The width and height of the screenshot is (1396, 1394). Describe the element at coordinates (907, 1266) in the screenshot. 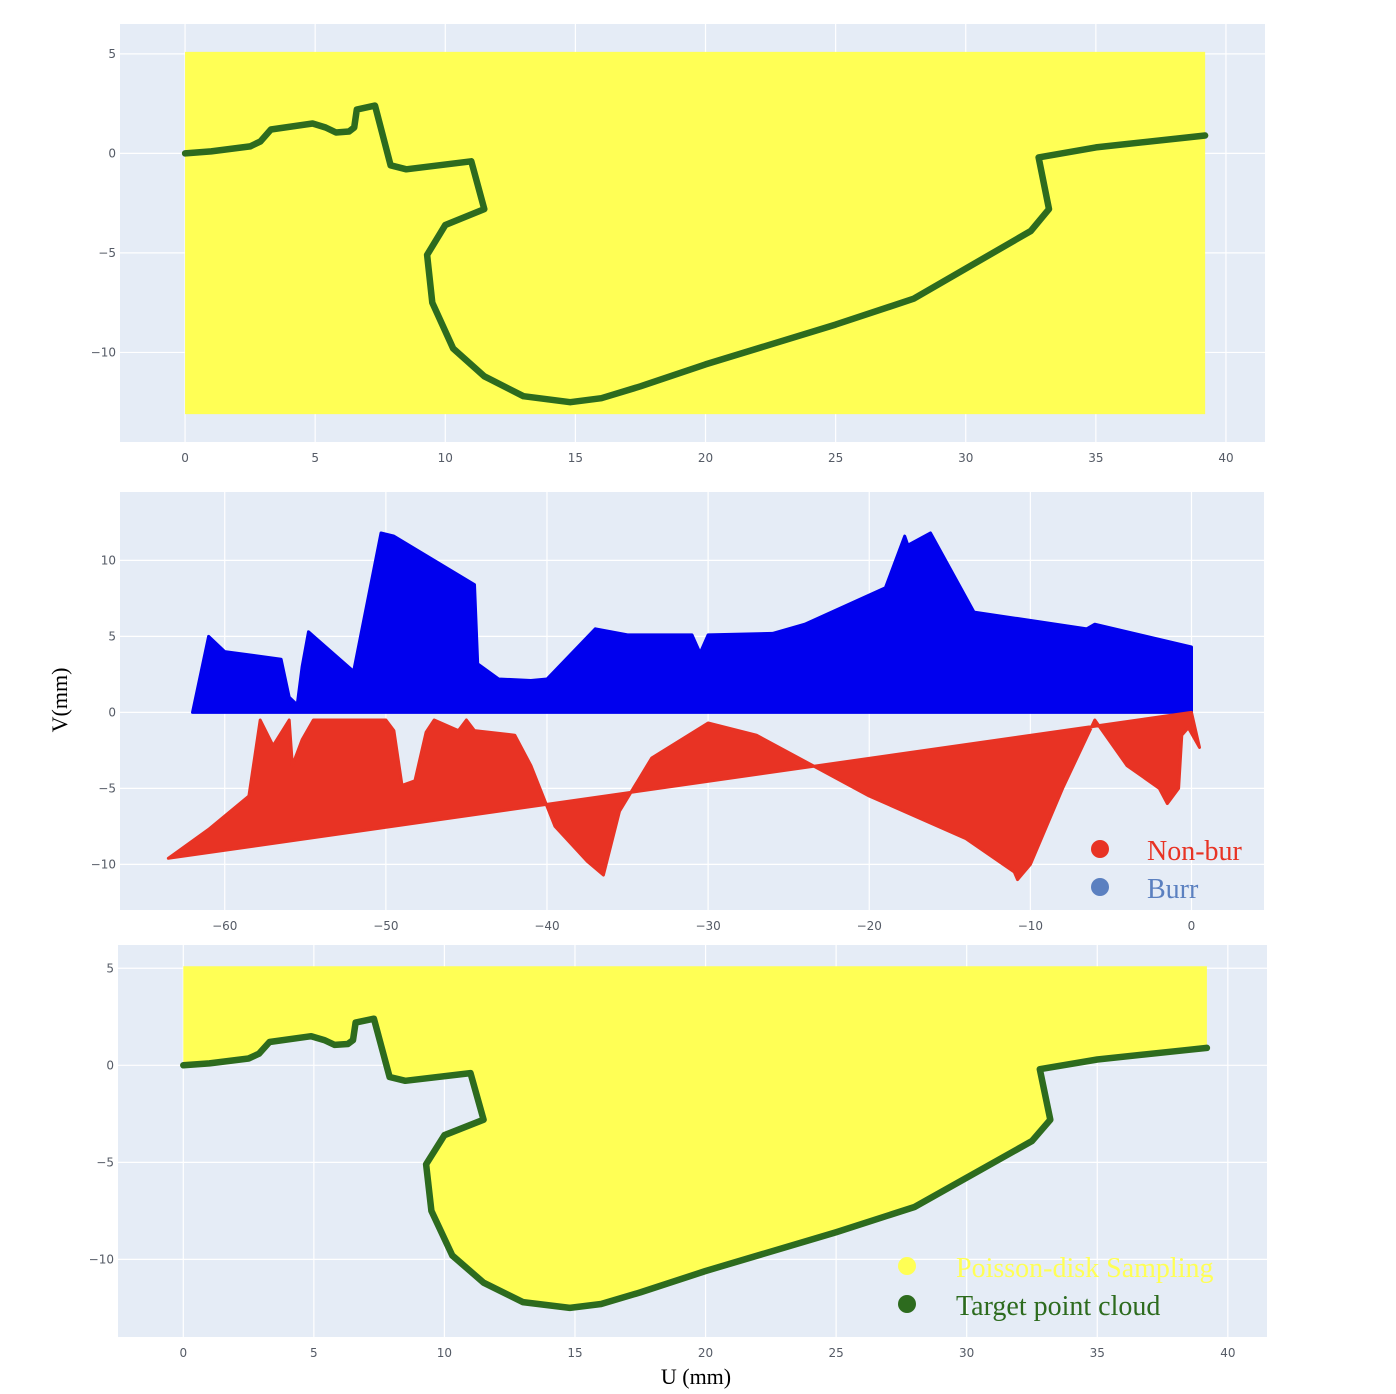

I see `legend-marker-poisson` at that location.